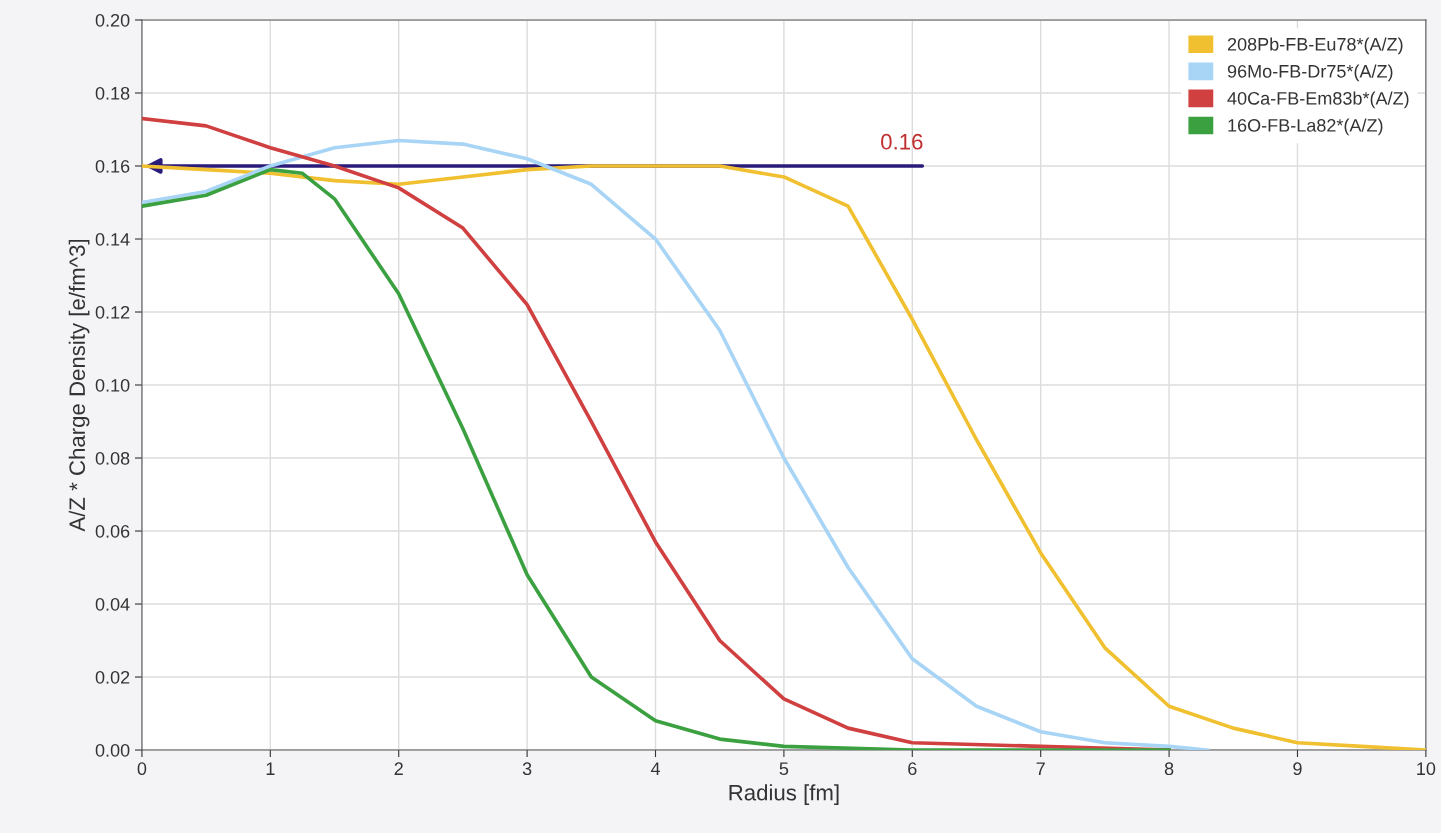 The width and height of the screenshot is (1441, 833). Describe the element at coordinates (112, 20) in the screenshot. I see `y-tick-label: 0.20` at that location.